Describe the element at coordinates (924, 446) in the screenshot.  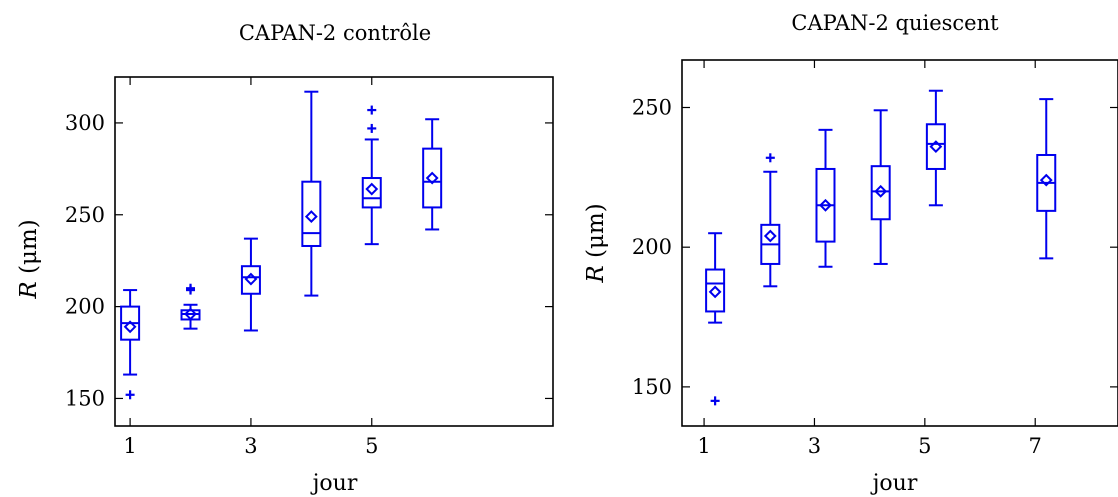
I see `chart-quiescent-xtick-label: 5` at that location.